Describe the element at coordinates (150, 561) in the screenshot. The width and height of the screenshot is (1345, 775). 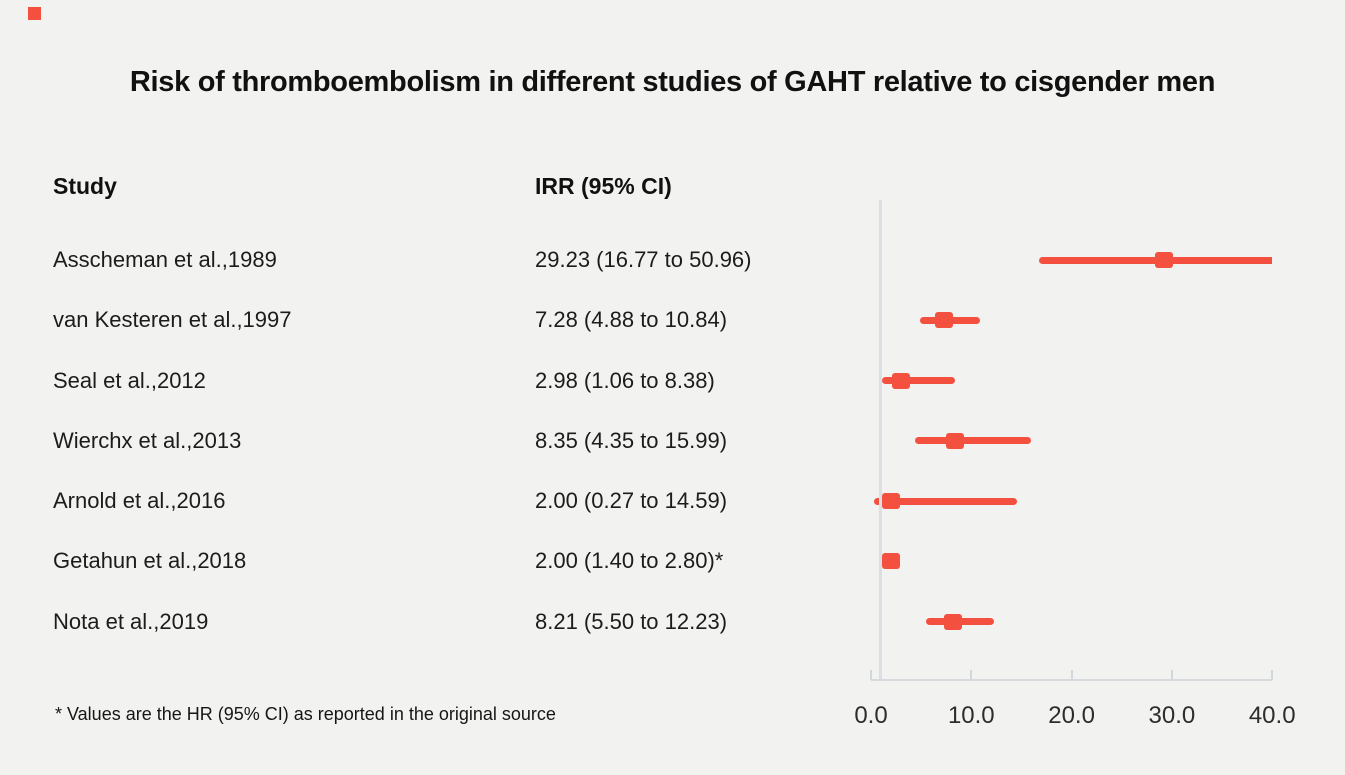
I see `study-label: Getahun et al.,2018` at that location.